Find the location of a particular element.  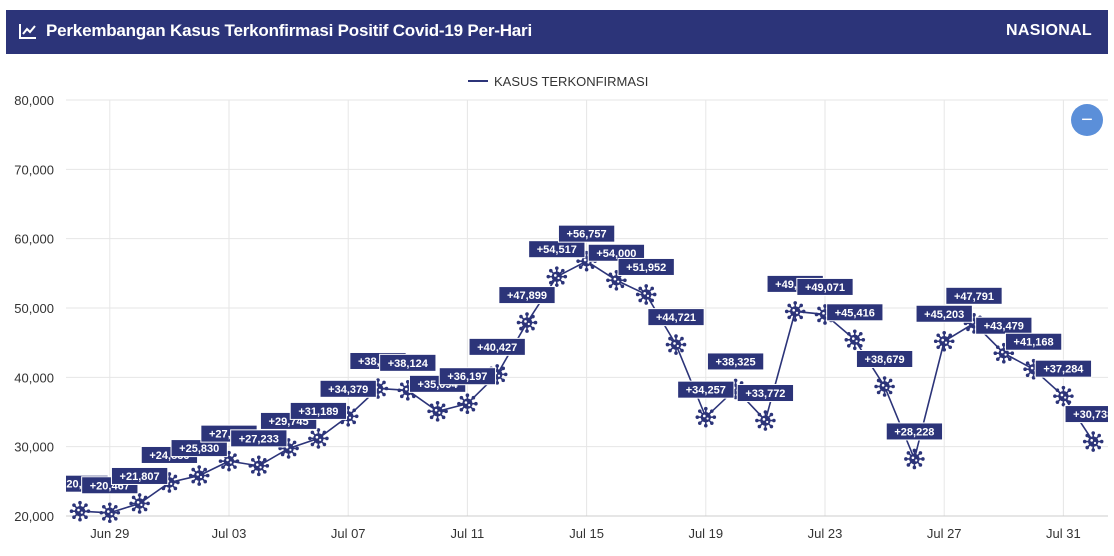

data-label: +38,679 is located at coordinates (884, 358).